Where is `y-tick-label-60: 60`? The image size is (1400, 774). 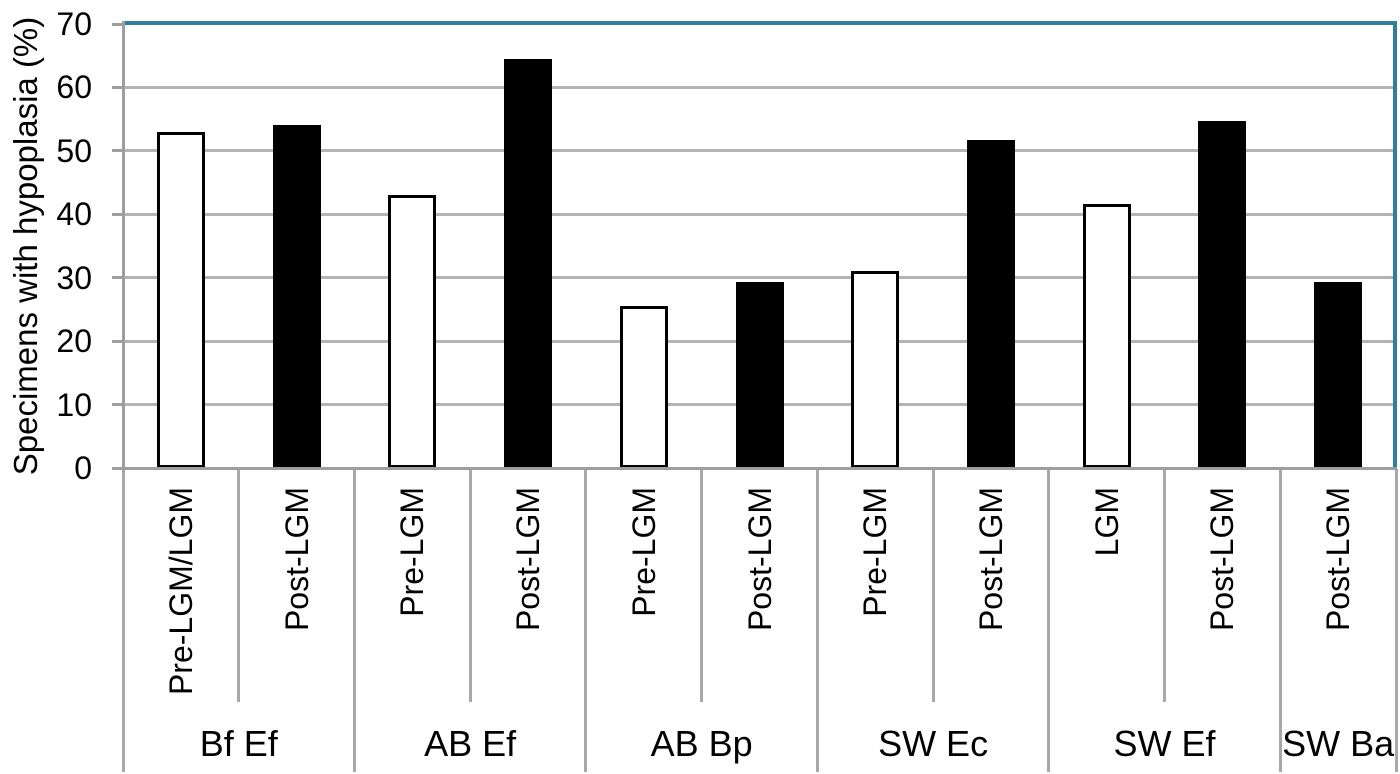 y-tick-label-60: 60 is located at coordinates (74, 87).